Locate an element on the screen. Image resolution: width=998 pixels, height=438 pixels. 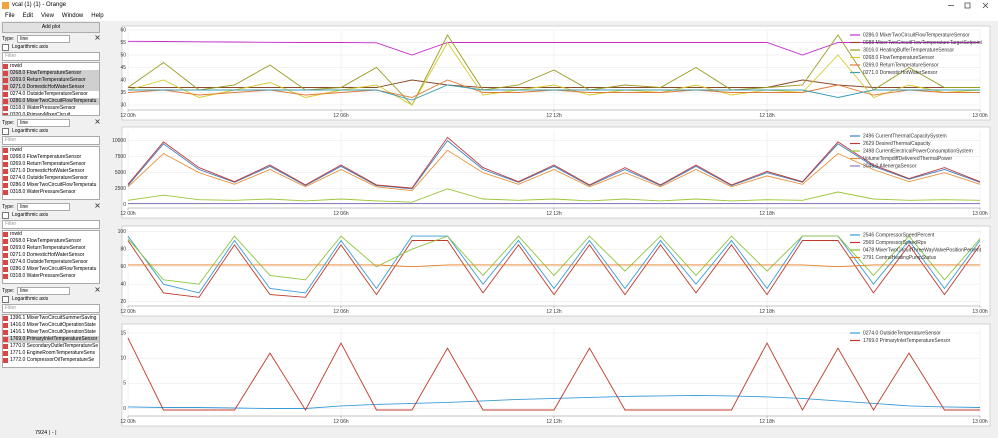
variable-name: 1396.1 MixerTwoCircuitSummerSaving is located at coordinates (53, 318).